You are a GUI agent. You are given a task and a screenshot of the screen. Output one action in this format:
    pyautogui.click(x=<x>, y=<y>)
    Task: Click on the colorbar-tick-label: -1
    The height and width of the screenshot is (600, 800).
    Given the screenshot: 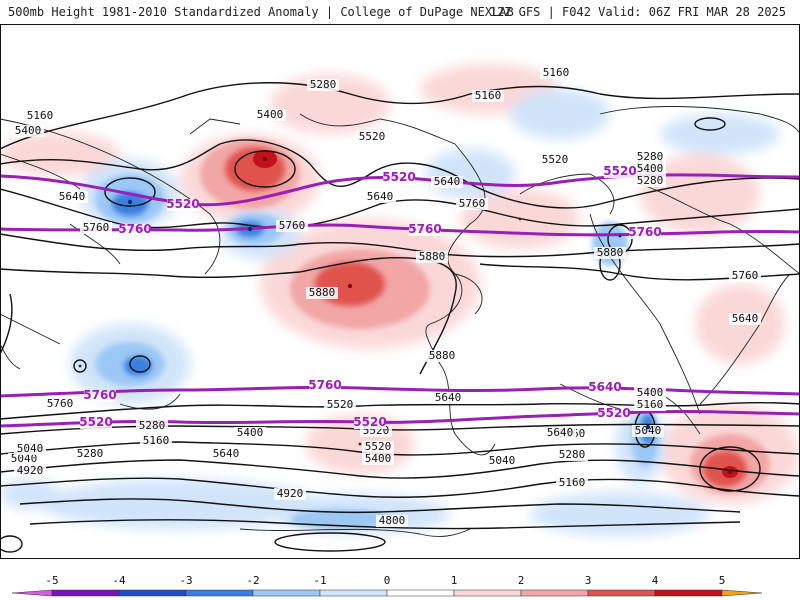 What is the action you would take?
    pyautogui.click(x=319, y=580)
    